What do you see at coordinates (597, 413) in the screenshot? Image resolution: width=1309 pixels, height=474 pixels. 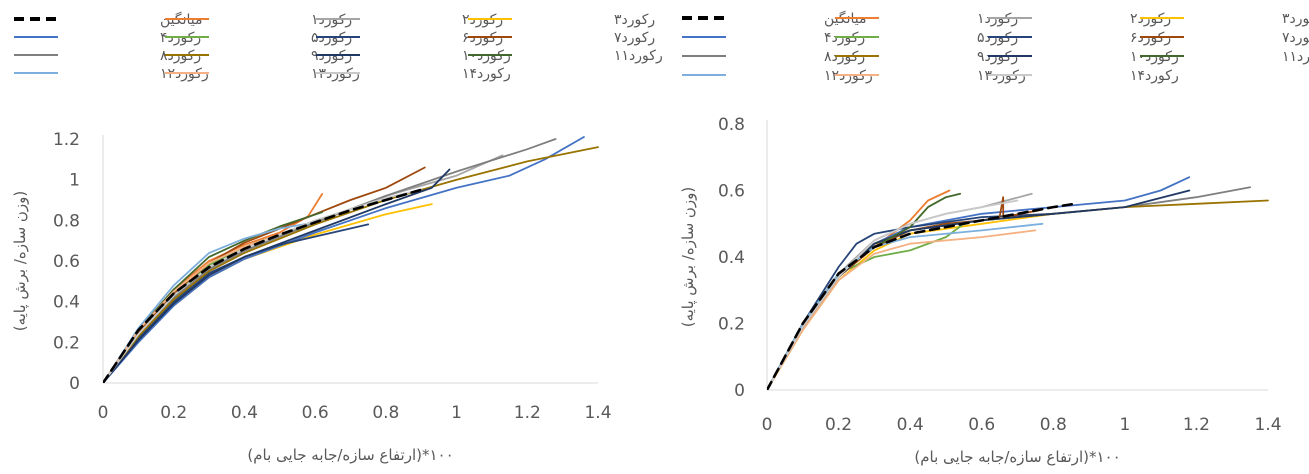 I see `chart-left-x-tick-label: 1.4` at bounding box center [597, 413].